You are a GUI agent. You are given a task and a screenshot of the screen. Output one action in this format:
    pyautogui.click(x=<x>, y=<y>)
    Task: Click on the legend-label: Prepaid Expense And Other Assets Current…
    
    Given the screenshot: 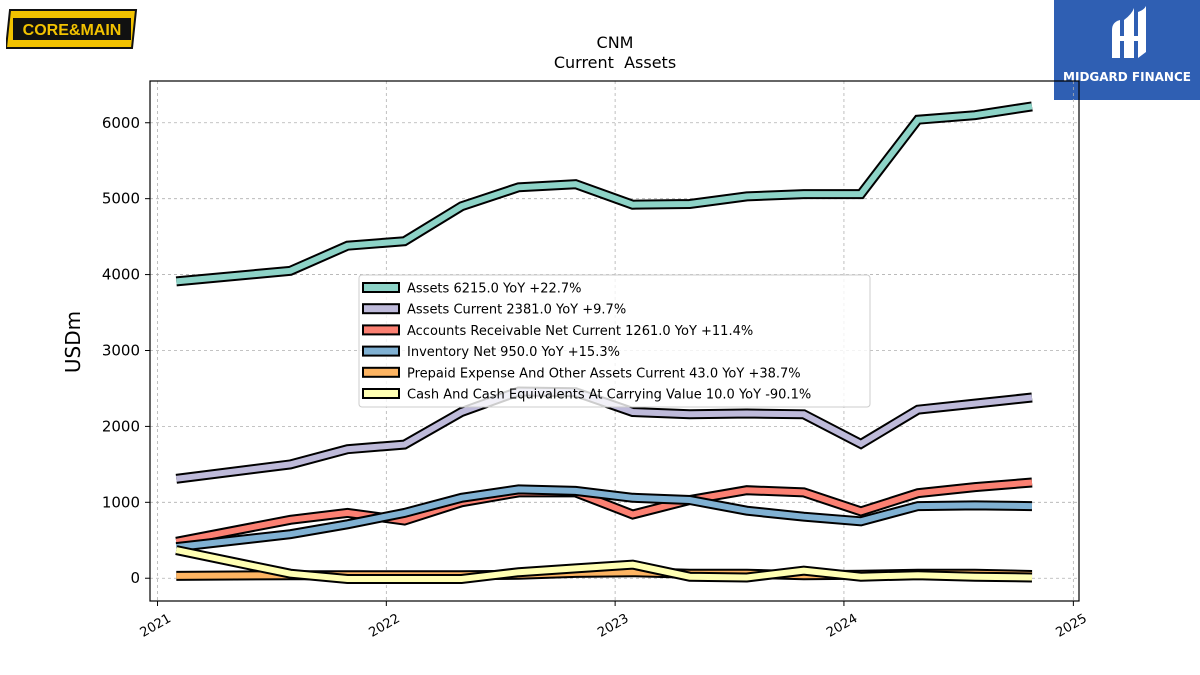 What is the action you would take?
    pyautogui.click(x=604, y=373)
    